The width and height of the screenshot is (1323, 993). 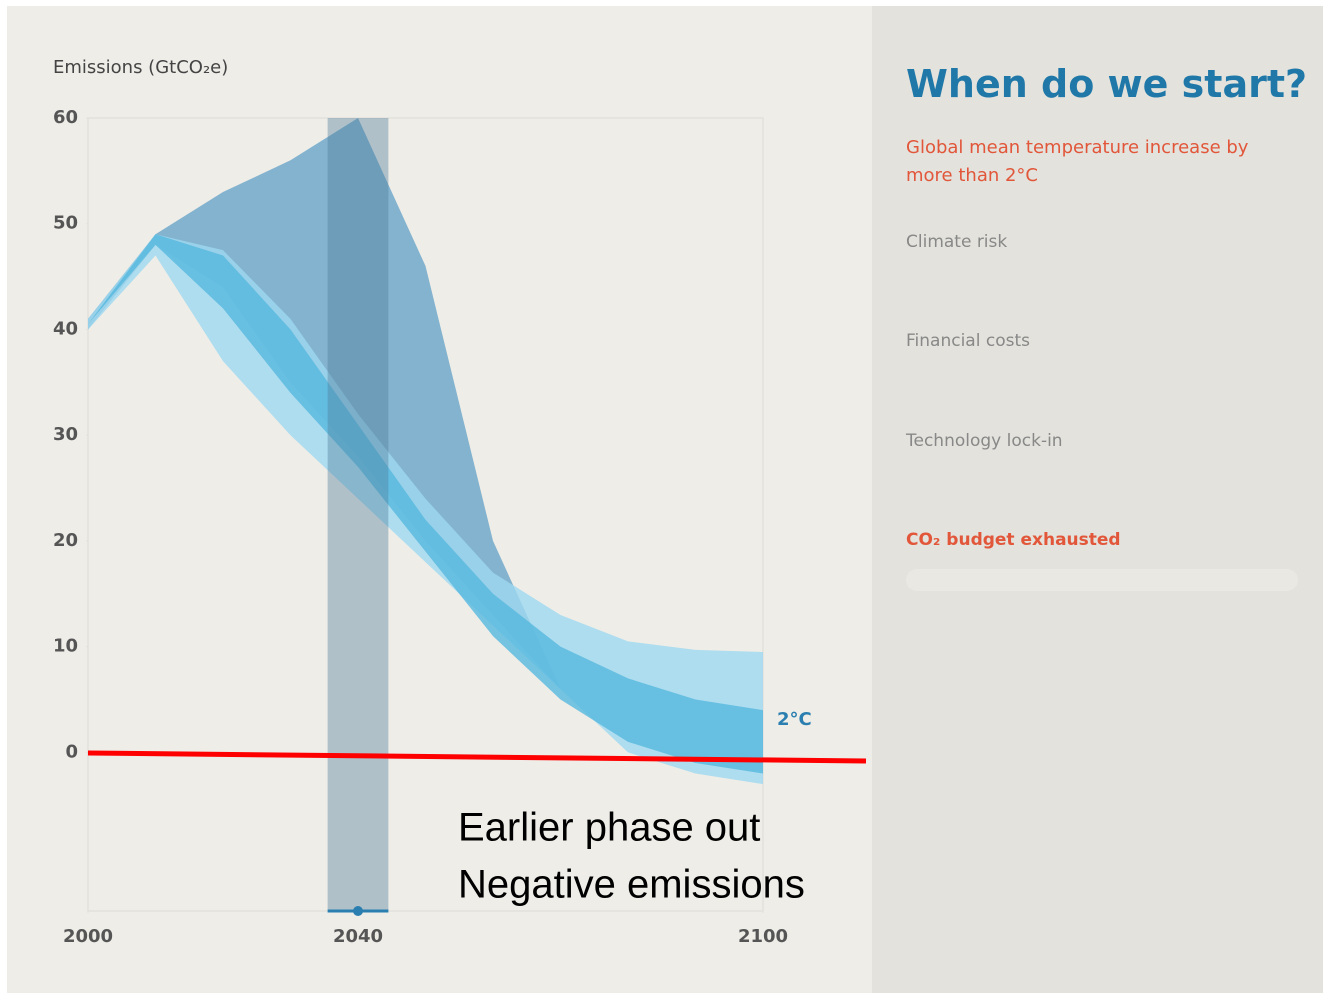 I want to click on y-tick-label: 20, so click(x=65, y=540).